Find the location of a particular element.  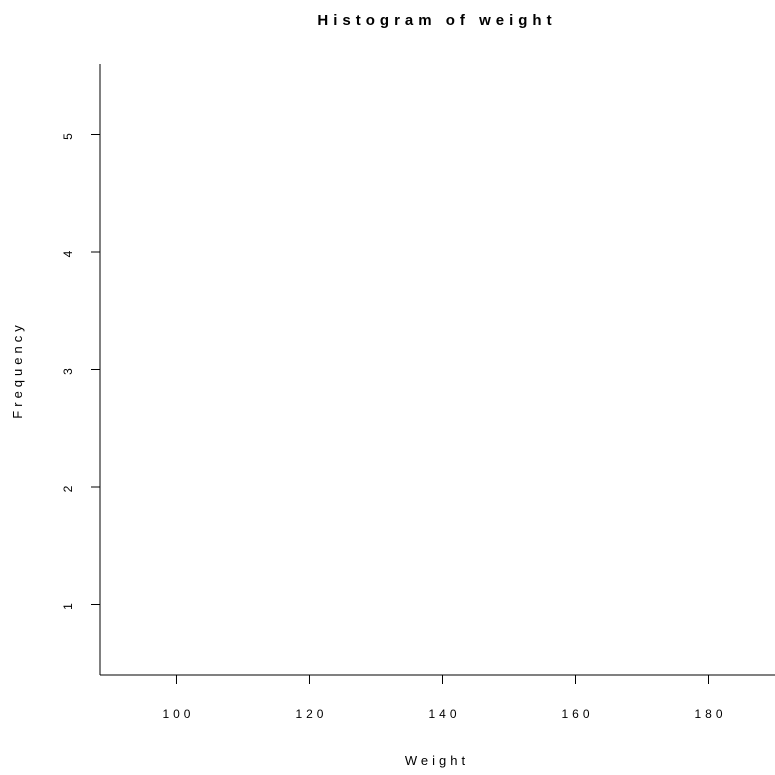

y-tick-label: 1 is located at coordinates (68, 604).